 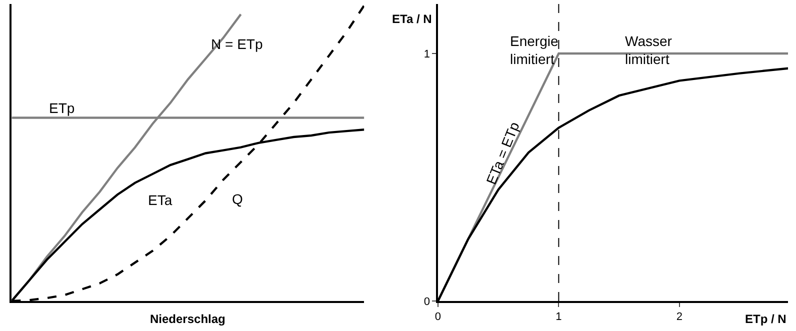 I want to click on x-axis-title: Niederschlag, so click(x=188, y=319).